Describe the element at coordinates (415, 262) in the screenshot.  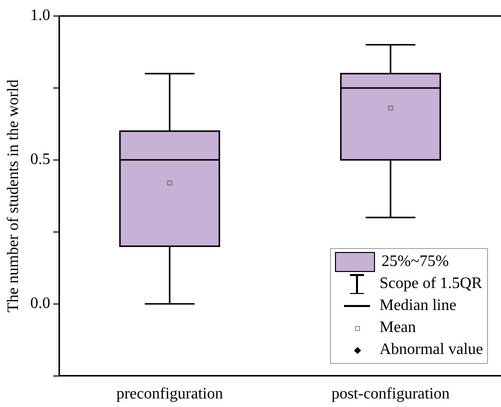
I see `legend-label: 25%~75%` at that location.